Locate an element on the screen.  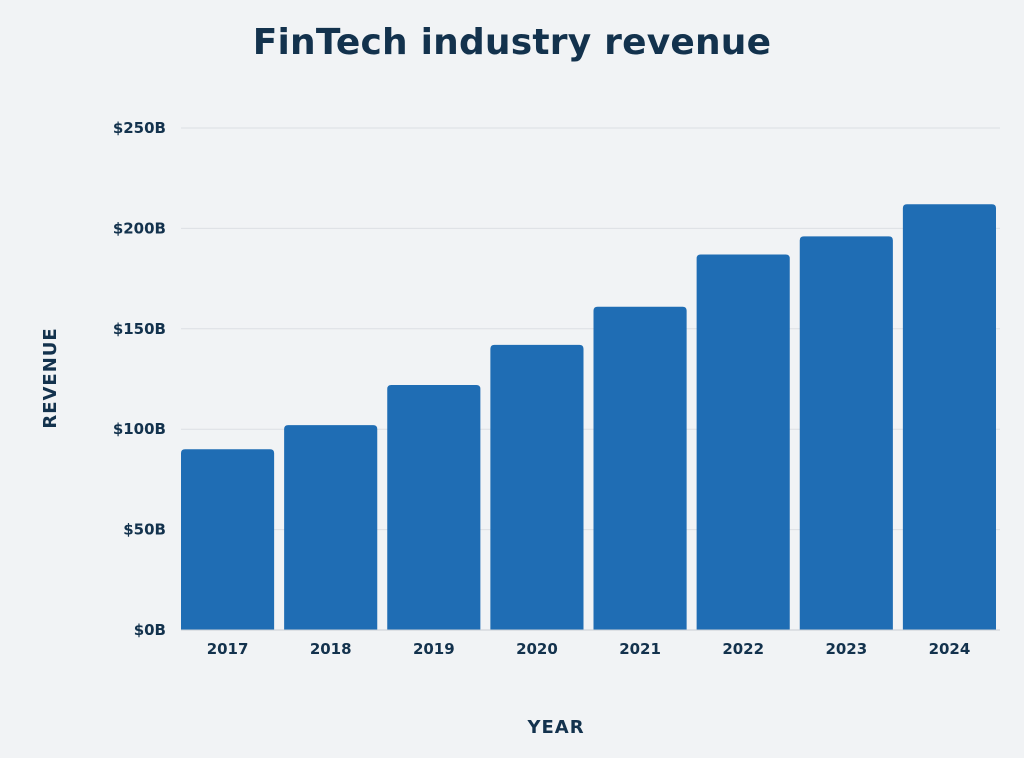
y-tick-label: $50B is located at coordinates (144, 530).